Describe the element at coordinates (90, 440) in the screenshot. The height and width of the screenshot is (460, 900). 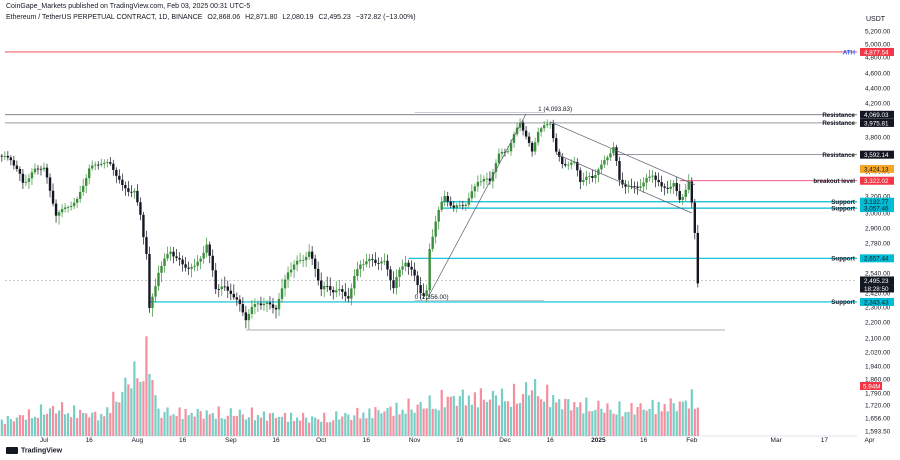
I see `x-tick-label: 16` at that location.